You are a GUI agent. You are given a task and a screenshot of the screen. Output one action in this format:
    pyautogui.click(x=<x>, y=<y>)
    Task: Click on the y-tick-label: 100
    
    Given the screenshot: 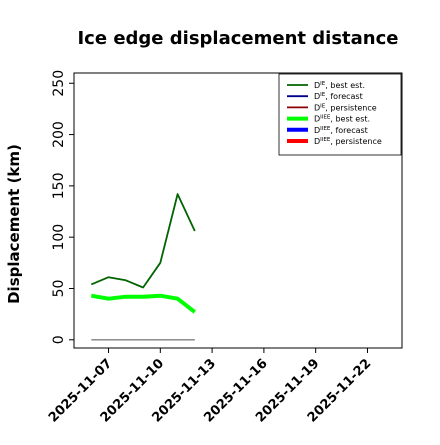 What is the action you would take?
    pyautogui.click(x=59, y=237)
    